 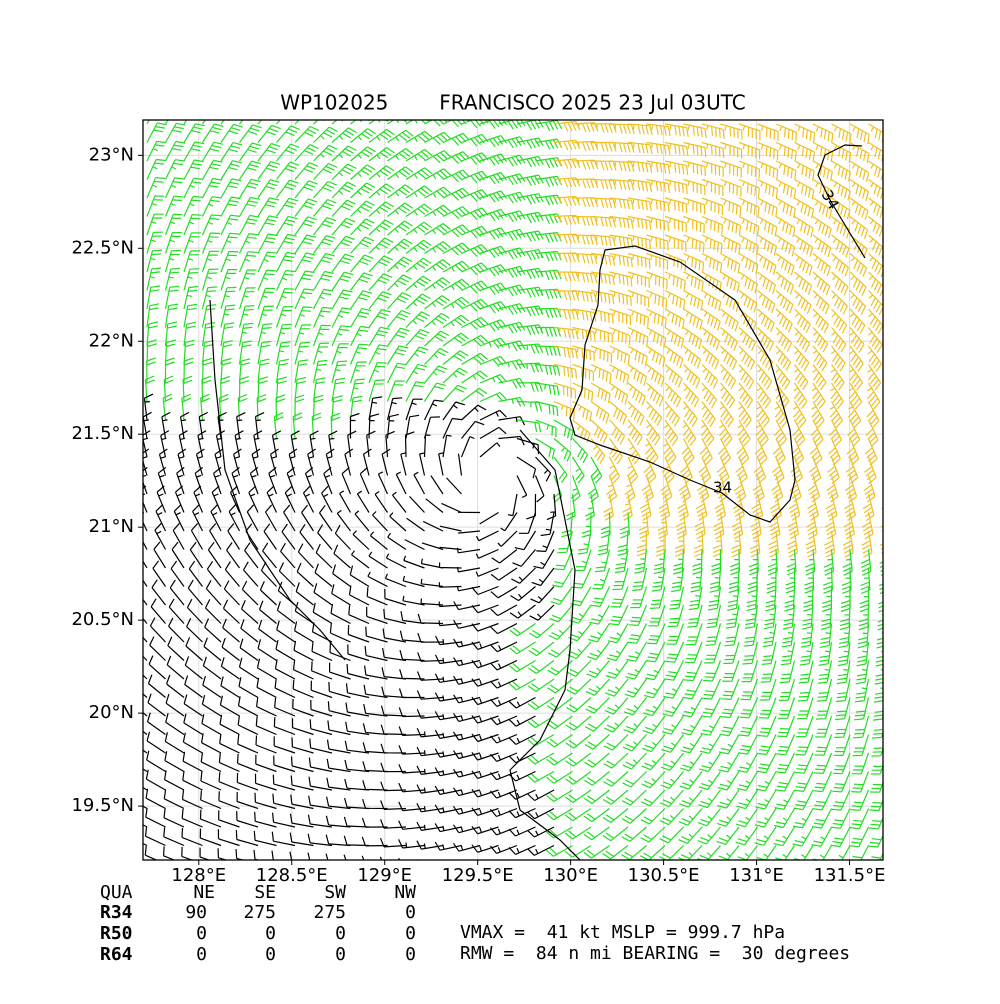 I want to click on y-tick-label: 21.5°N, so click(x=102, y=433).